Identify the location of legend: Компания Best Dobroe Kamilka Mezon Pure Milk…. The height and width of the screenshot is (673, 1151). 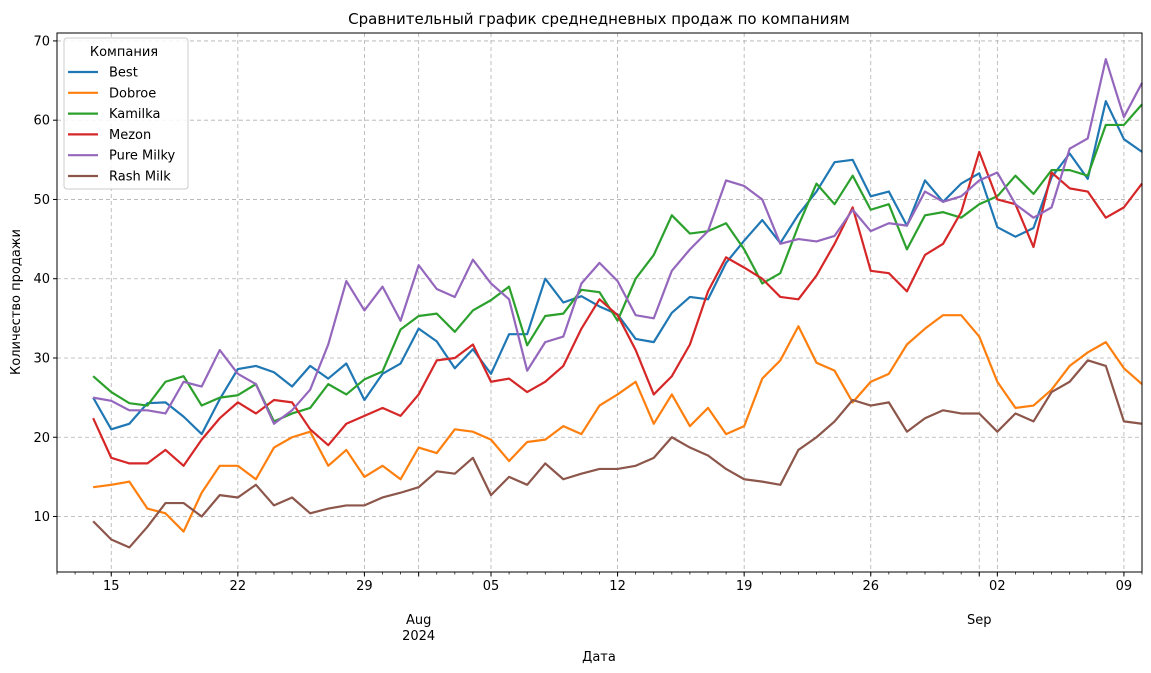
(126, 113).